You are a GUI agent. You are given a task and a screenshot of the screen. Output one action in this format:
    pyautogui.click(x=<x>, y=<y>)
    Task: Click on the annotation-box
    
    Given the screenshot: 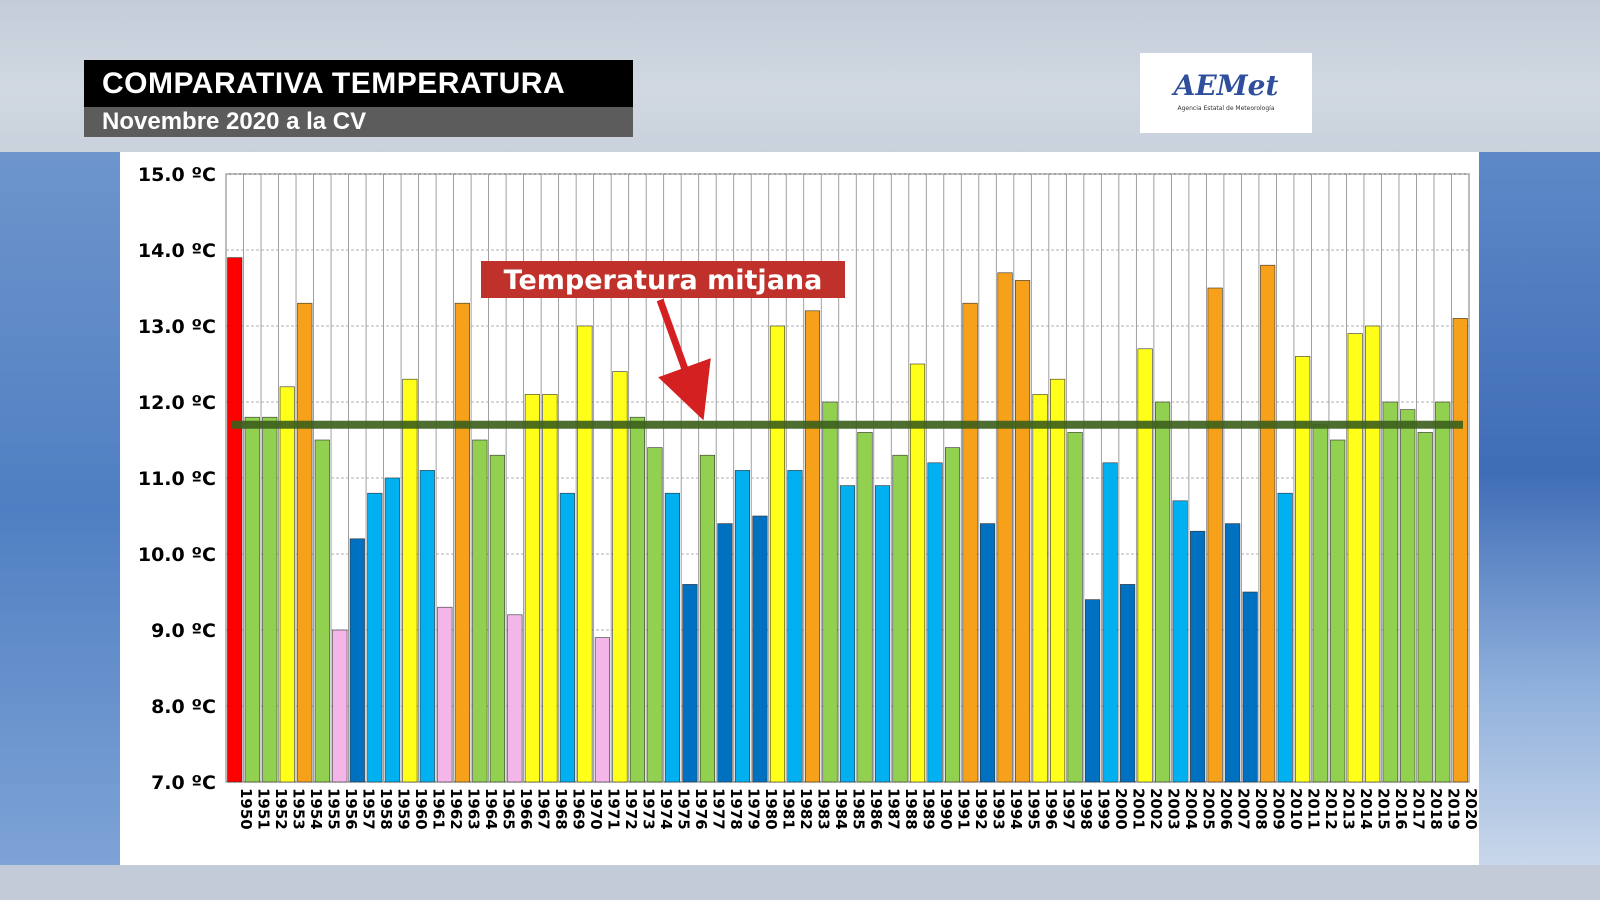 What is the action you would take?
    pyautogui.click(x=663, y=279)
    